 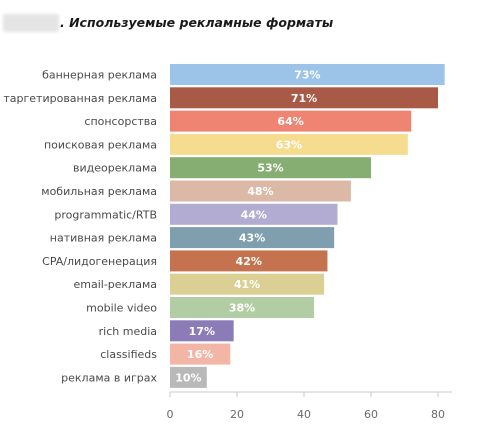 I want to click on category-label: нативная реклама, so click(x=103, y=238).